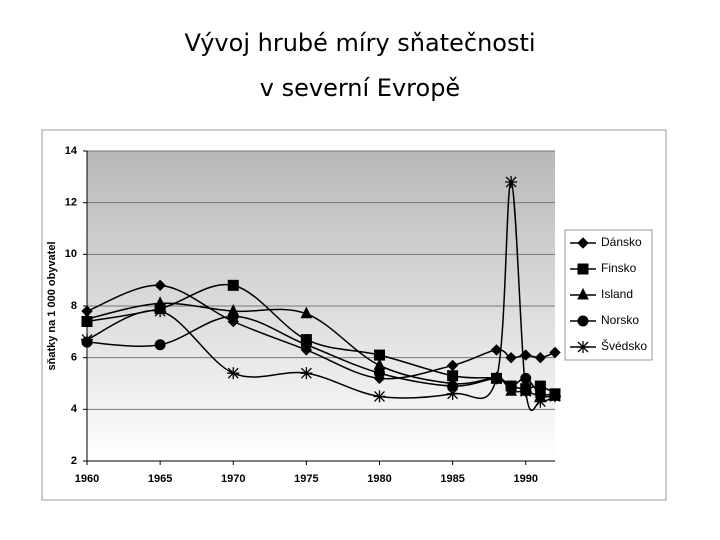 Image resolution: width=720 pixels, height=540 pixels. Describe the element at coordinates (74, 358) in the screenshot. I see `y-tick-label: 6` at that location.